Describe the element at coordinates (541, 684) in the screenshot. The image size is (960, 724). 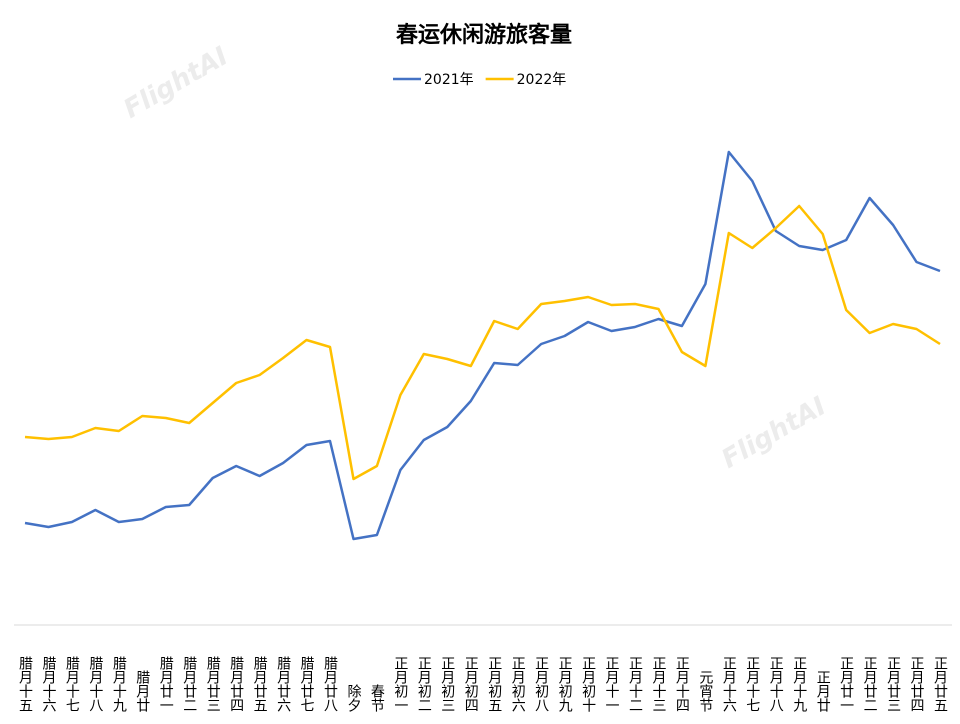
I see `x-tick-label: 正月初八` at that location.